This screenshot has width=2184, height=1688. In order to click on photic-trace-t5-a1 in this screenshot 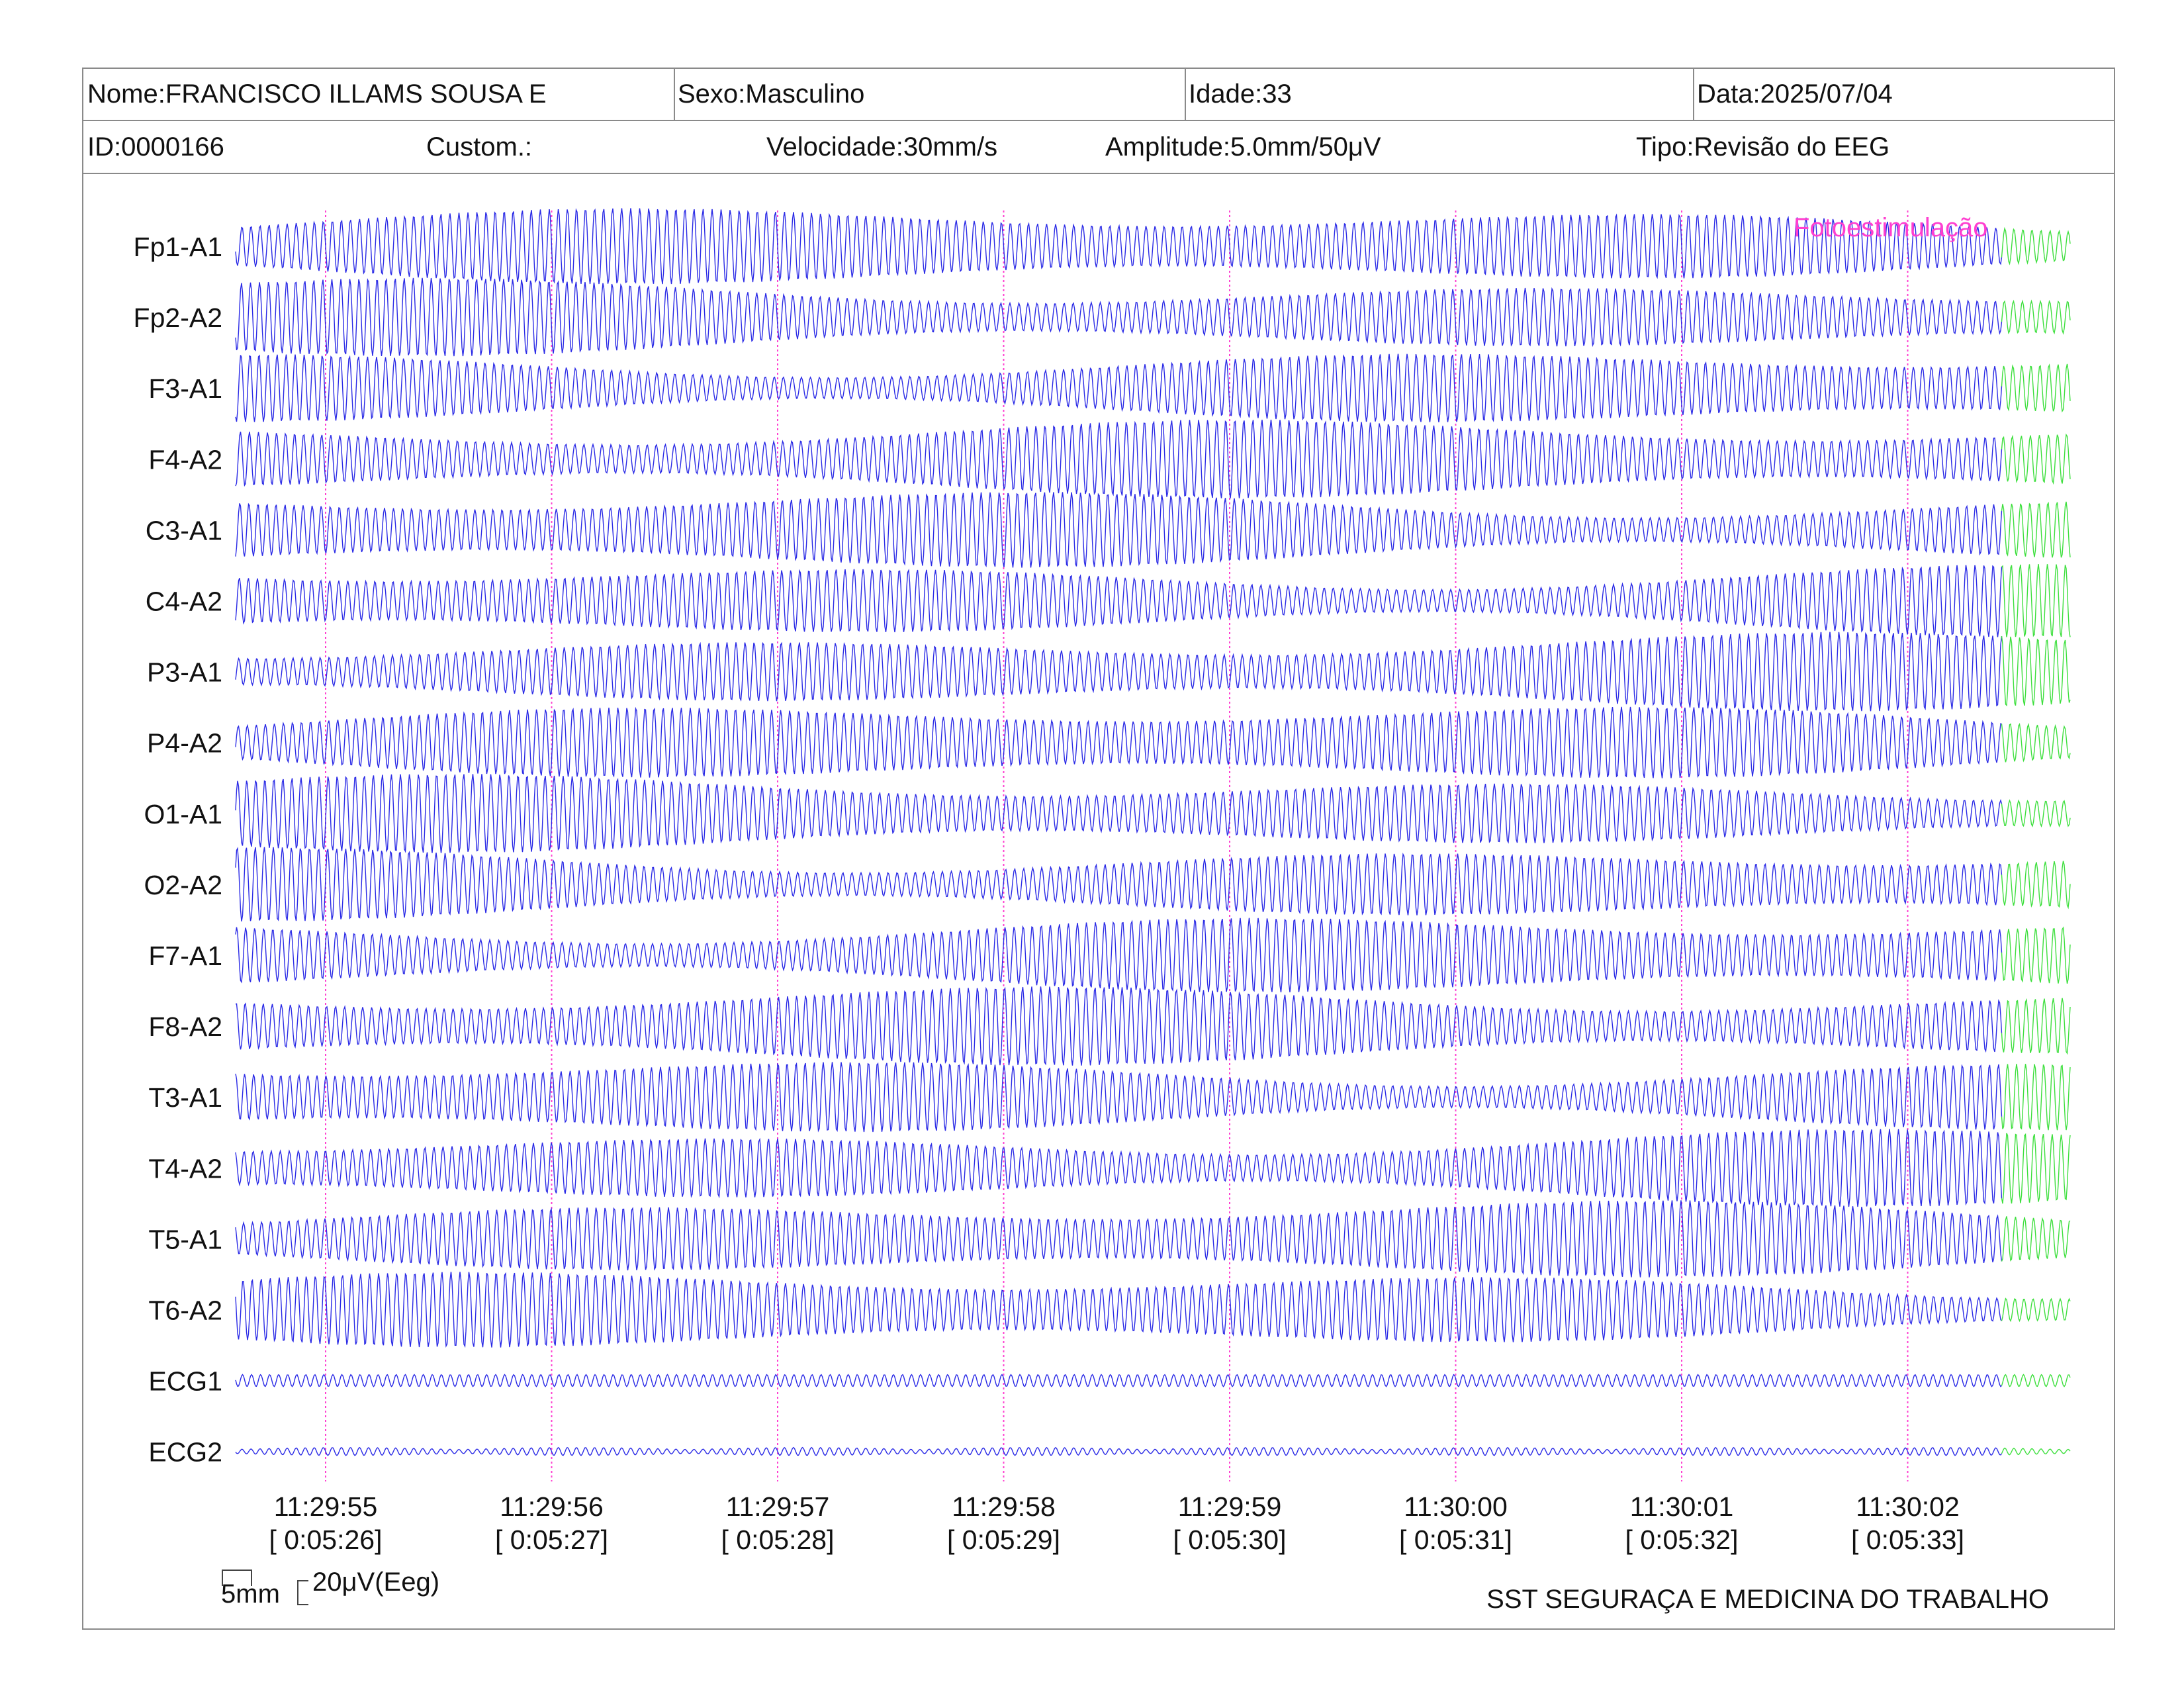, I will do `click(2036, 1239)`.